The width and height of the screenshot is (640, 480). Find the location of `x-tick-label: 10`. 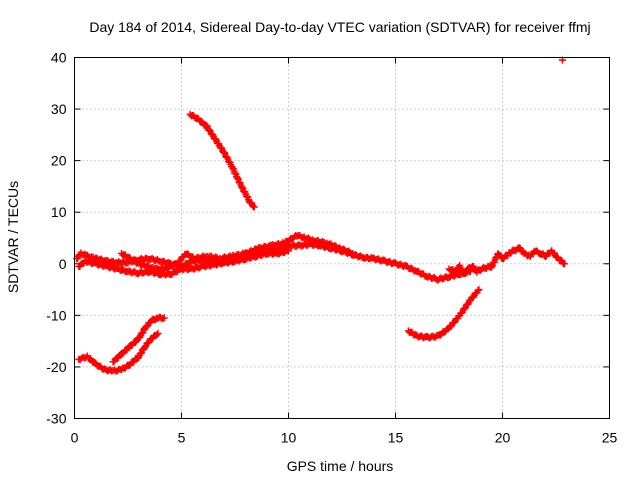

x-tick-label: 10 is located at coordinates (289, 438).